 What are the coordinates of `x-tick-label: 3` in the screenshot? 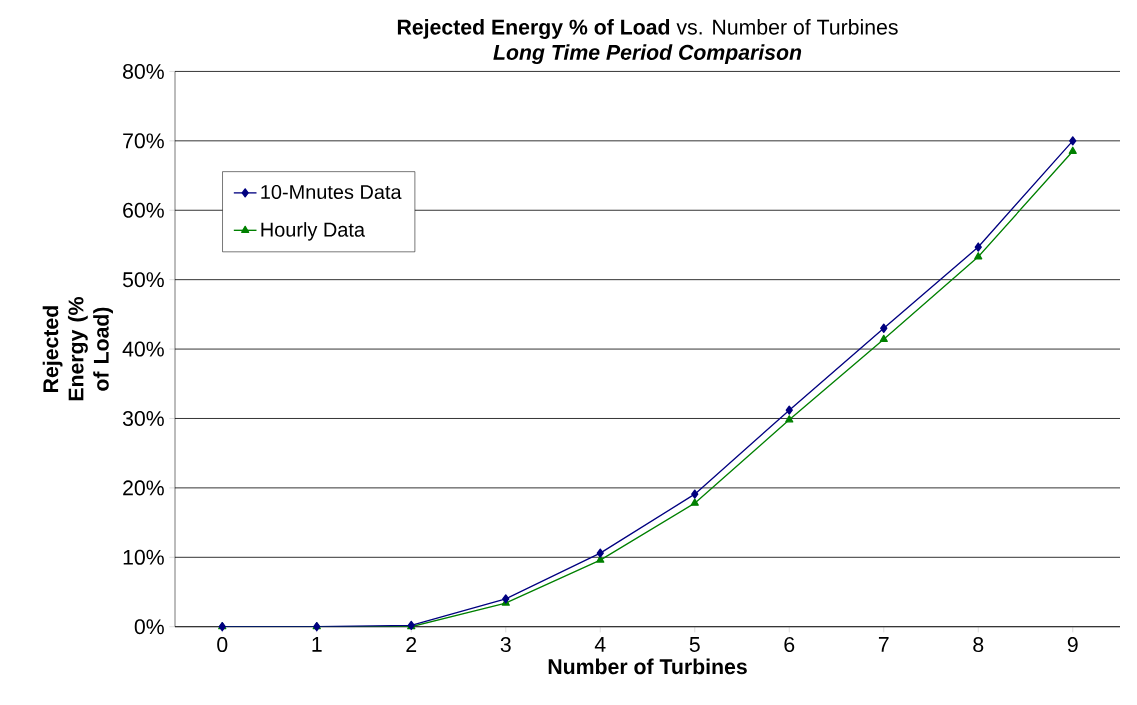 It's located at (505, 645).